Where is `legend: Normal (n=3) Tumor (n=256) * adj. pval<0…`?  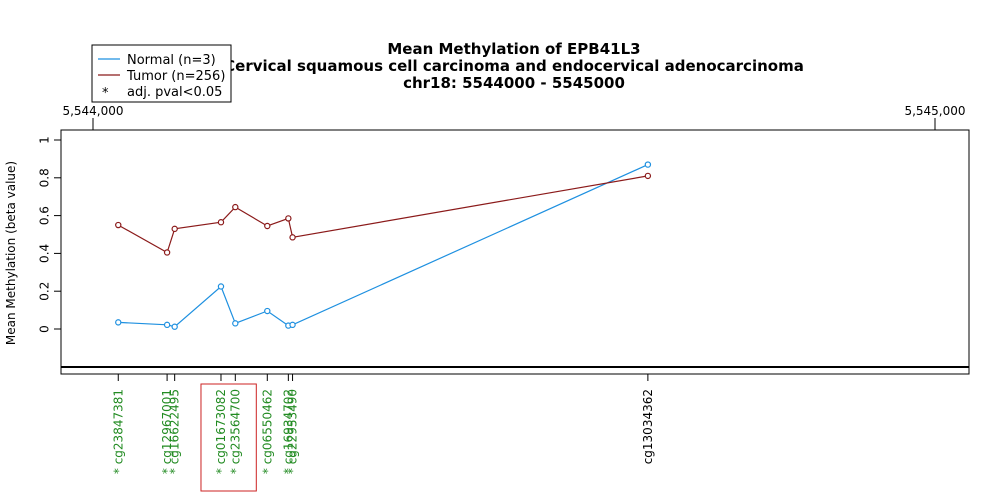 legend: Normal (n=3) Tumor (n=256) * adj. pval<0… is located at coordinates (161, 73).